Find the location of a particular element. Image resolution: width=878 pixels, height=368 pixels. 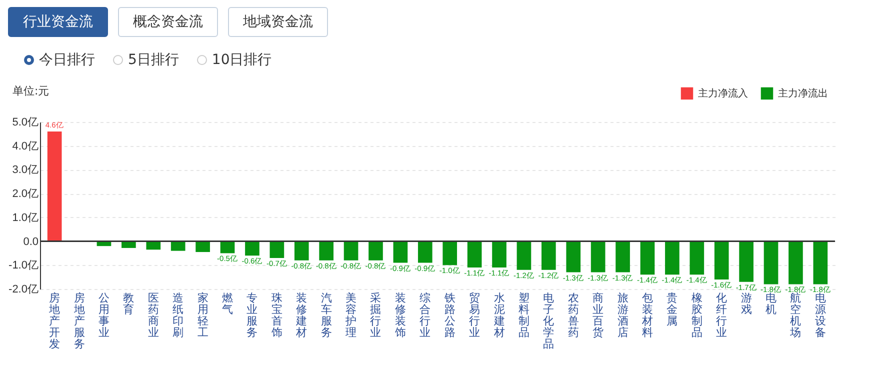

x-tick-label: 公用事业 is located at coordinates (104, 315).